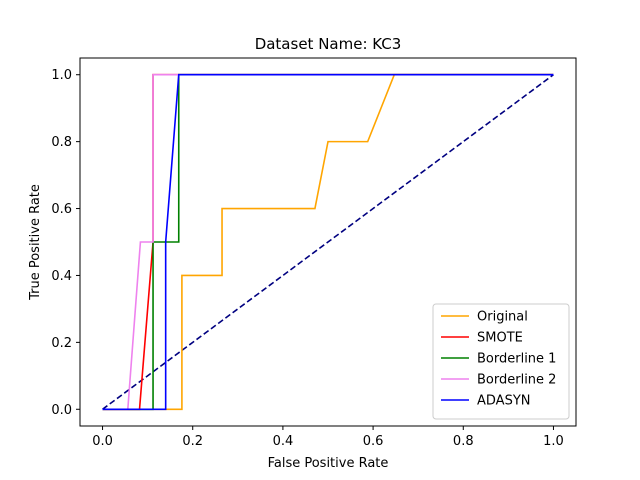 Image resolution: width=640 pixels, height=480 pixels. I want to click on x-tick-label: 0.0, so click(102, 441).